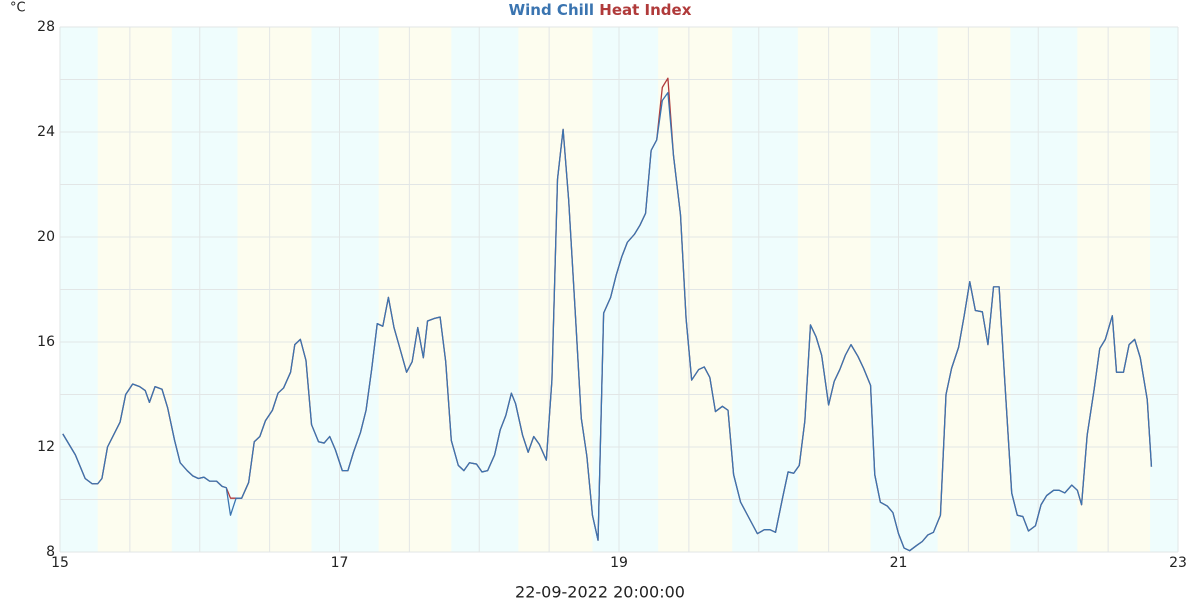 The width and height of the screenshot is (1200, 600). Describe the element at coordinates (46, 237) in the screenshot. I see `y-tick-label: 20` at that location.